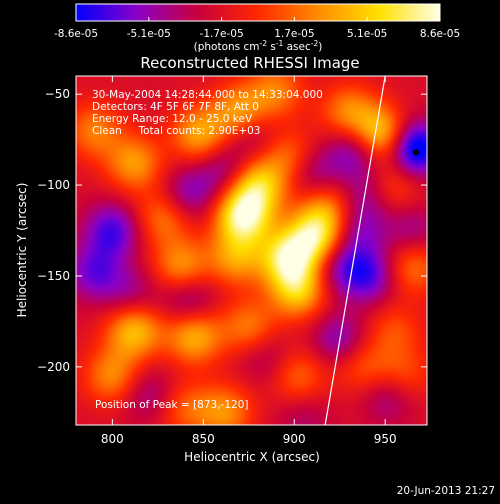 This screenshot has width=500, height=504. Describe the element at coordinates (440, 34) in the screenshot. I see `colorbar-tick-label: 8.6e-05` at that location.